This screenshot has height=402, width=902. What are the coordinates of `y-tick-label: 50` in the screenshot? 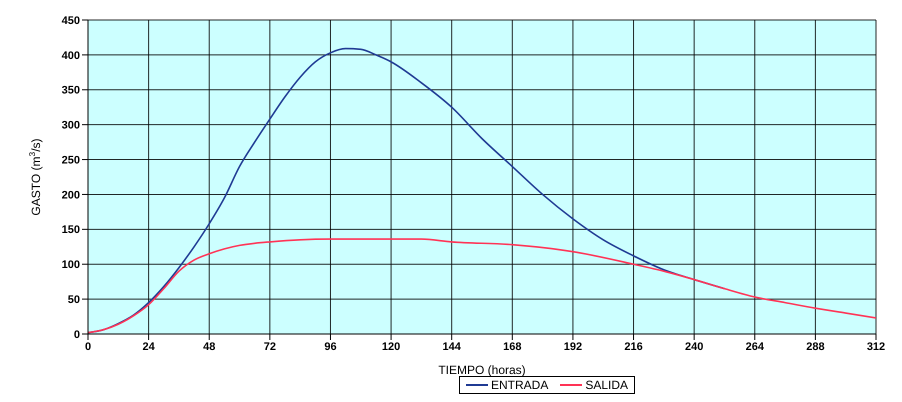 It's located at (74, 300).